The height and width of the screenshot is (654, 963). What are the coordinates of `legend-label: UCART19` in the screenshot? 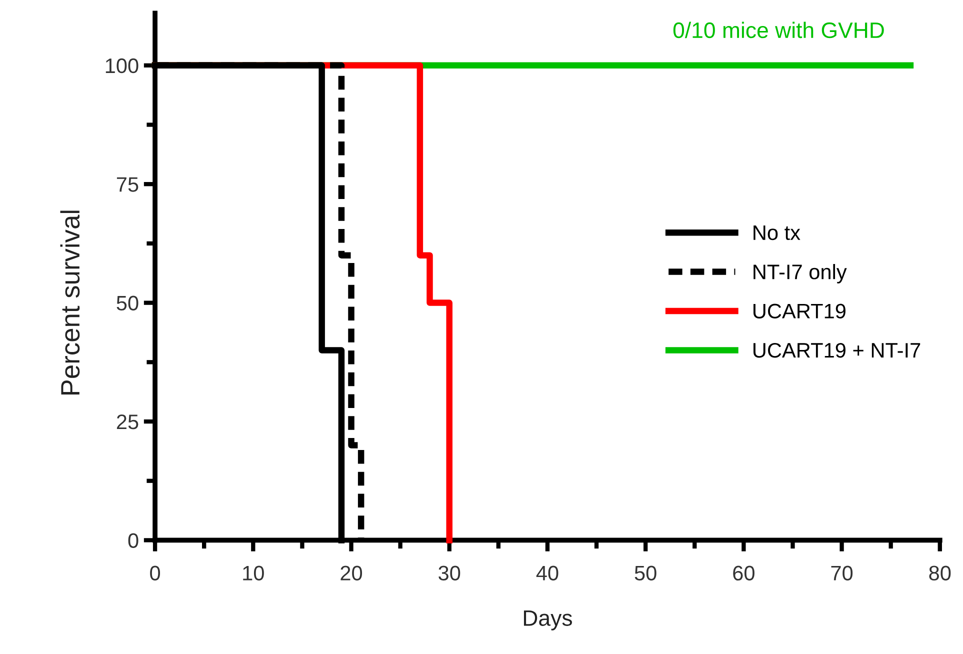 It's located at (800, 311).